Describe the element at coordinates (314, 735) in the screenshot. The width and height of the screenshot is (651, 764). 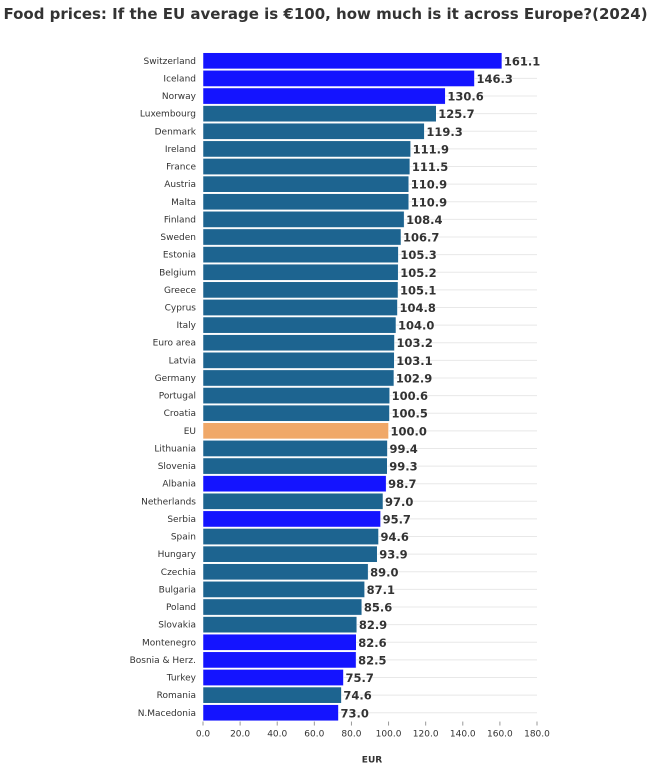
I see `x-tick-label: 60.0` at that location.